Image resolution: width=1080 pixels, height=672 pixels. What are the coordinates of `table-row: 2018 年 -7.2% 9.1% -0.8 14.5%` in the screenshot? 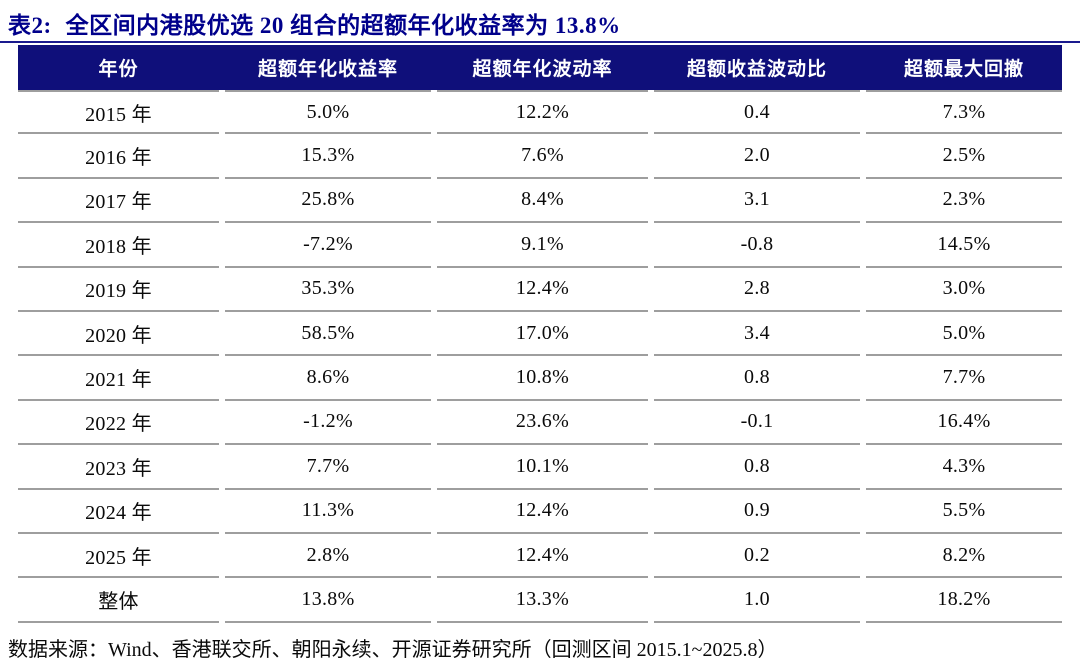 It's located at (540, 245).